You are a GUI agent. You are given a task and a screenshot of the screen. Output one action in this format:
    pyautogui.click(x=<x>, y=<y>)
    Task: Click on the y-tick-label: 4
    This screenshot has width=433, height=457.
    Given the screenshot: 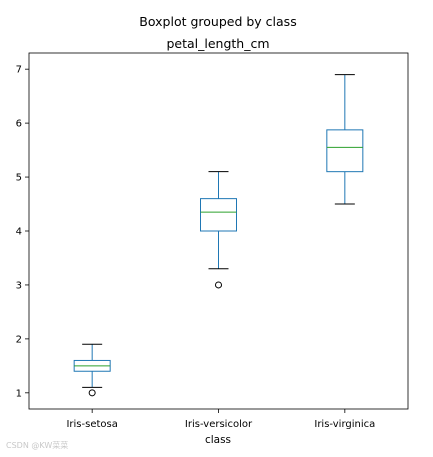 What is the action you would take?
    pyautogui.click(x=19, y=232)
    